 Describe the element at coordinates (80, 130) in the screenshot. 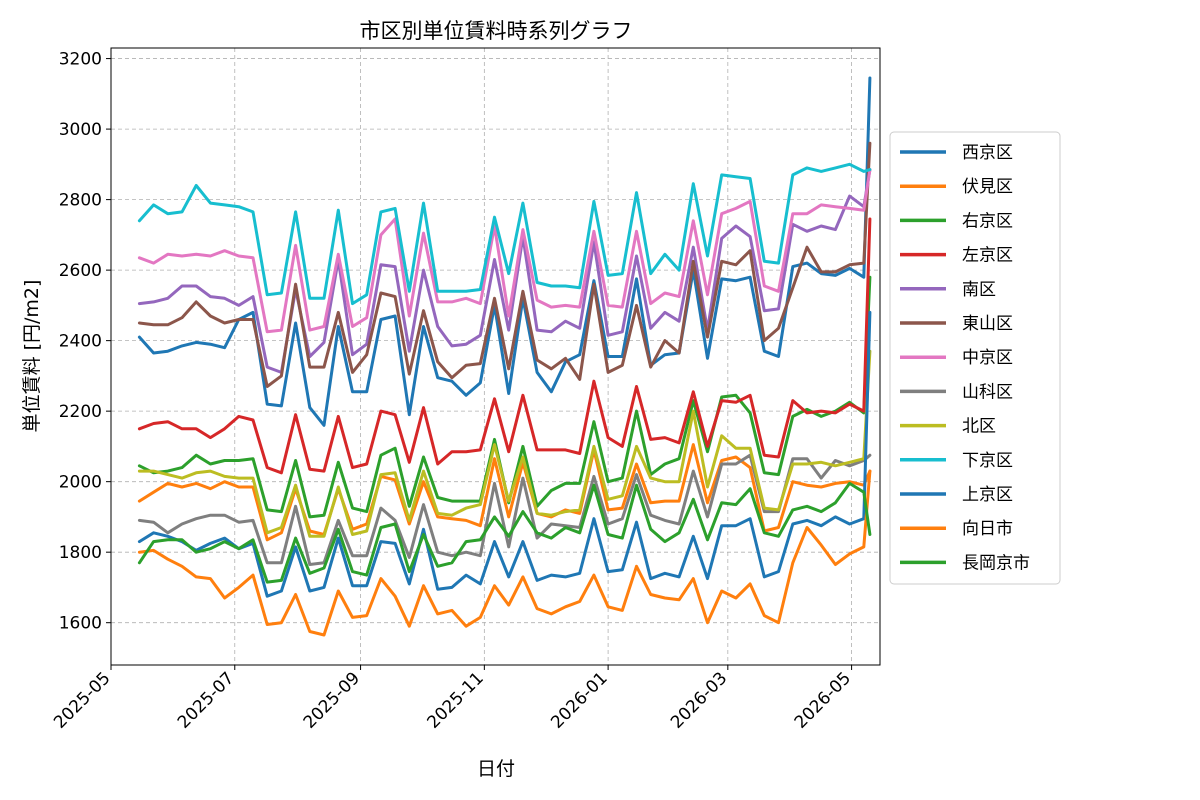

I see `y-tick-label: 3000` at that location.